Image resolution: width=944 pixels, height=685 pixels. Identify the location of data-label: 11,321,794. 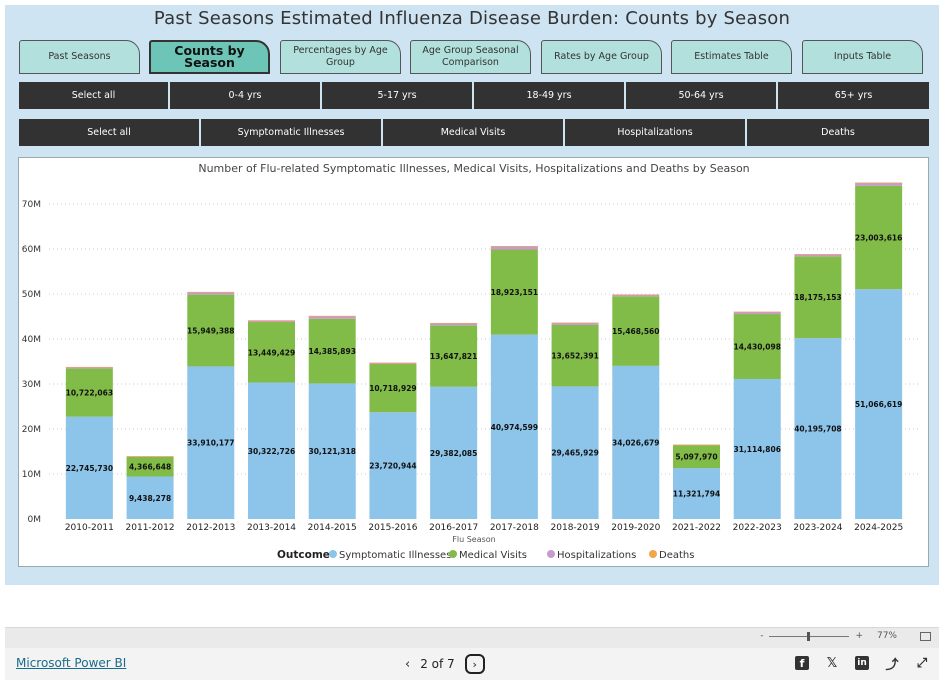
(696, 494).